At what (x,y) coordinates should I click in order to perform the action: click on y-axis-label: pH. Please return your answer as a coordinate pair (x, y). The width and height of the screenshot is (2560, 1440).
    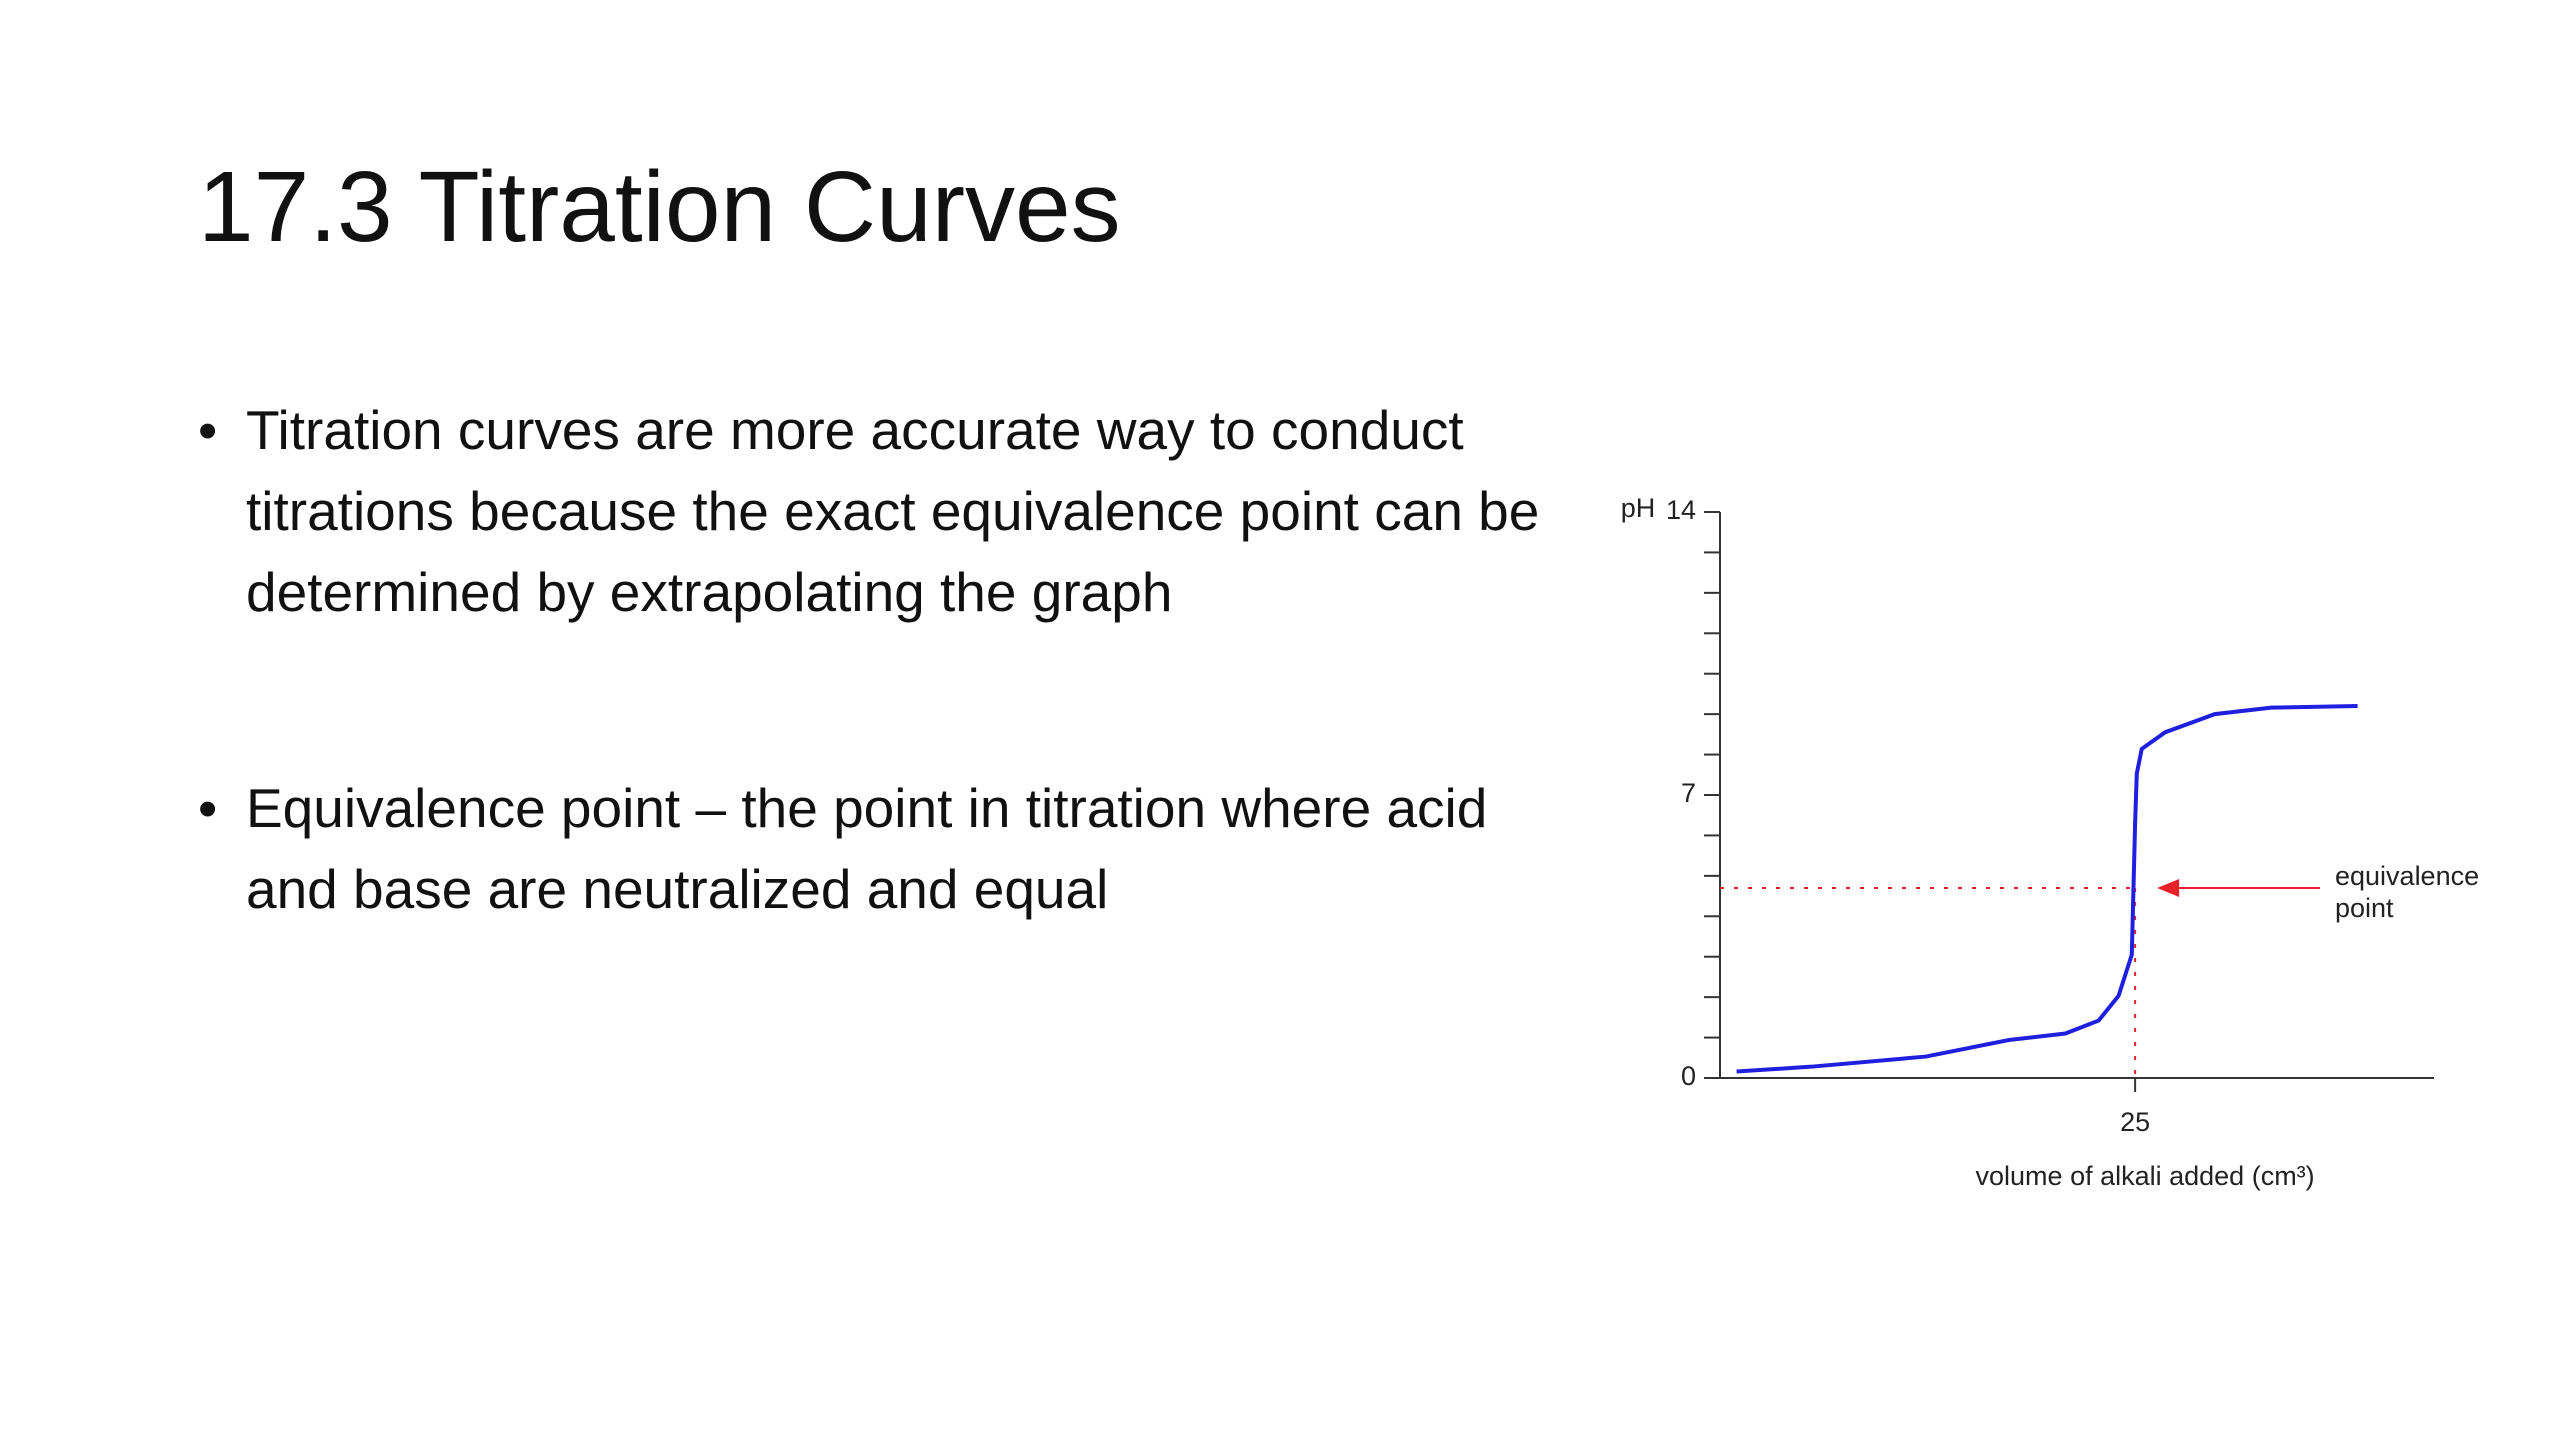
    Looking at the image, I should click on (1638, 508).